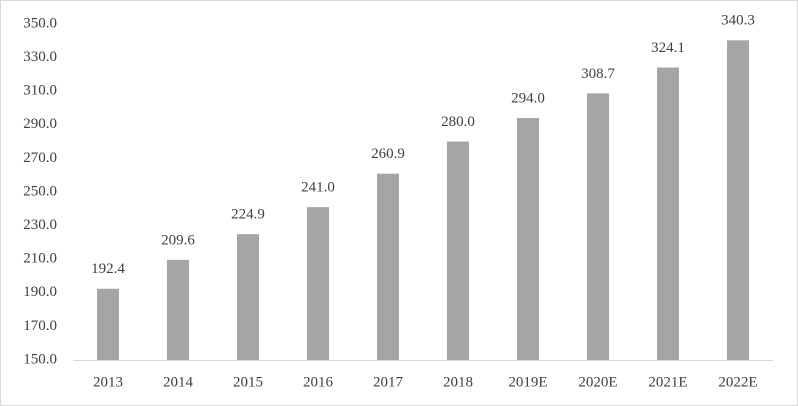 The height and width of the screenshot is (406, 798). Describe the element at coordinates (40, 326) in the screenshot. I see `y-tick-label: 170.0` at that location.